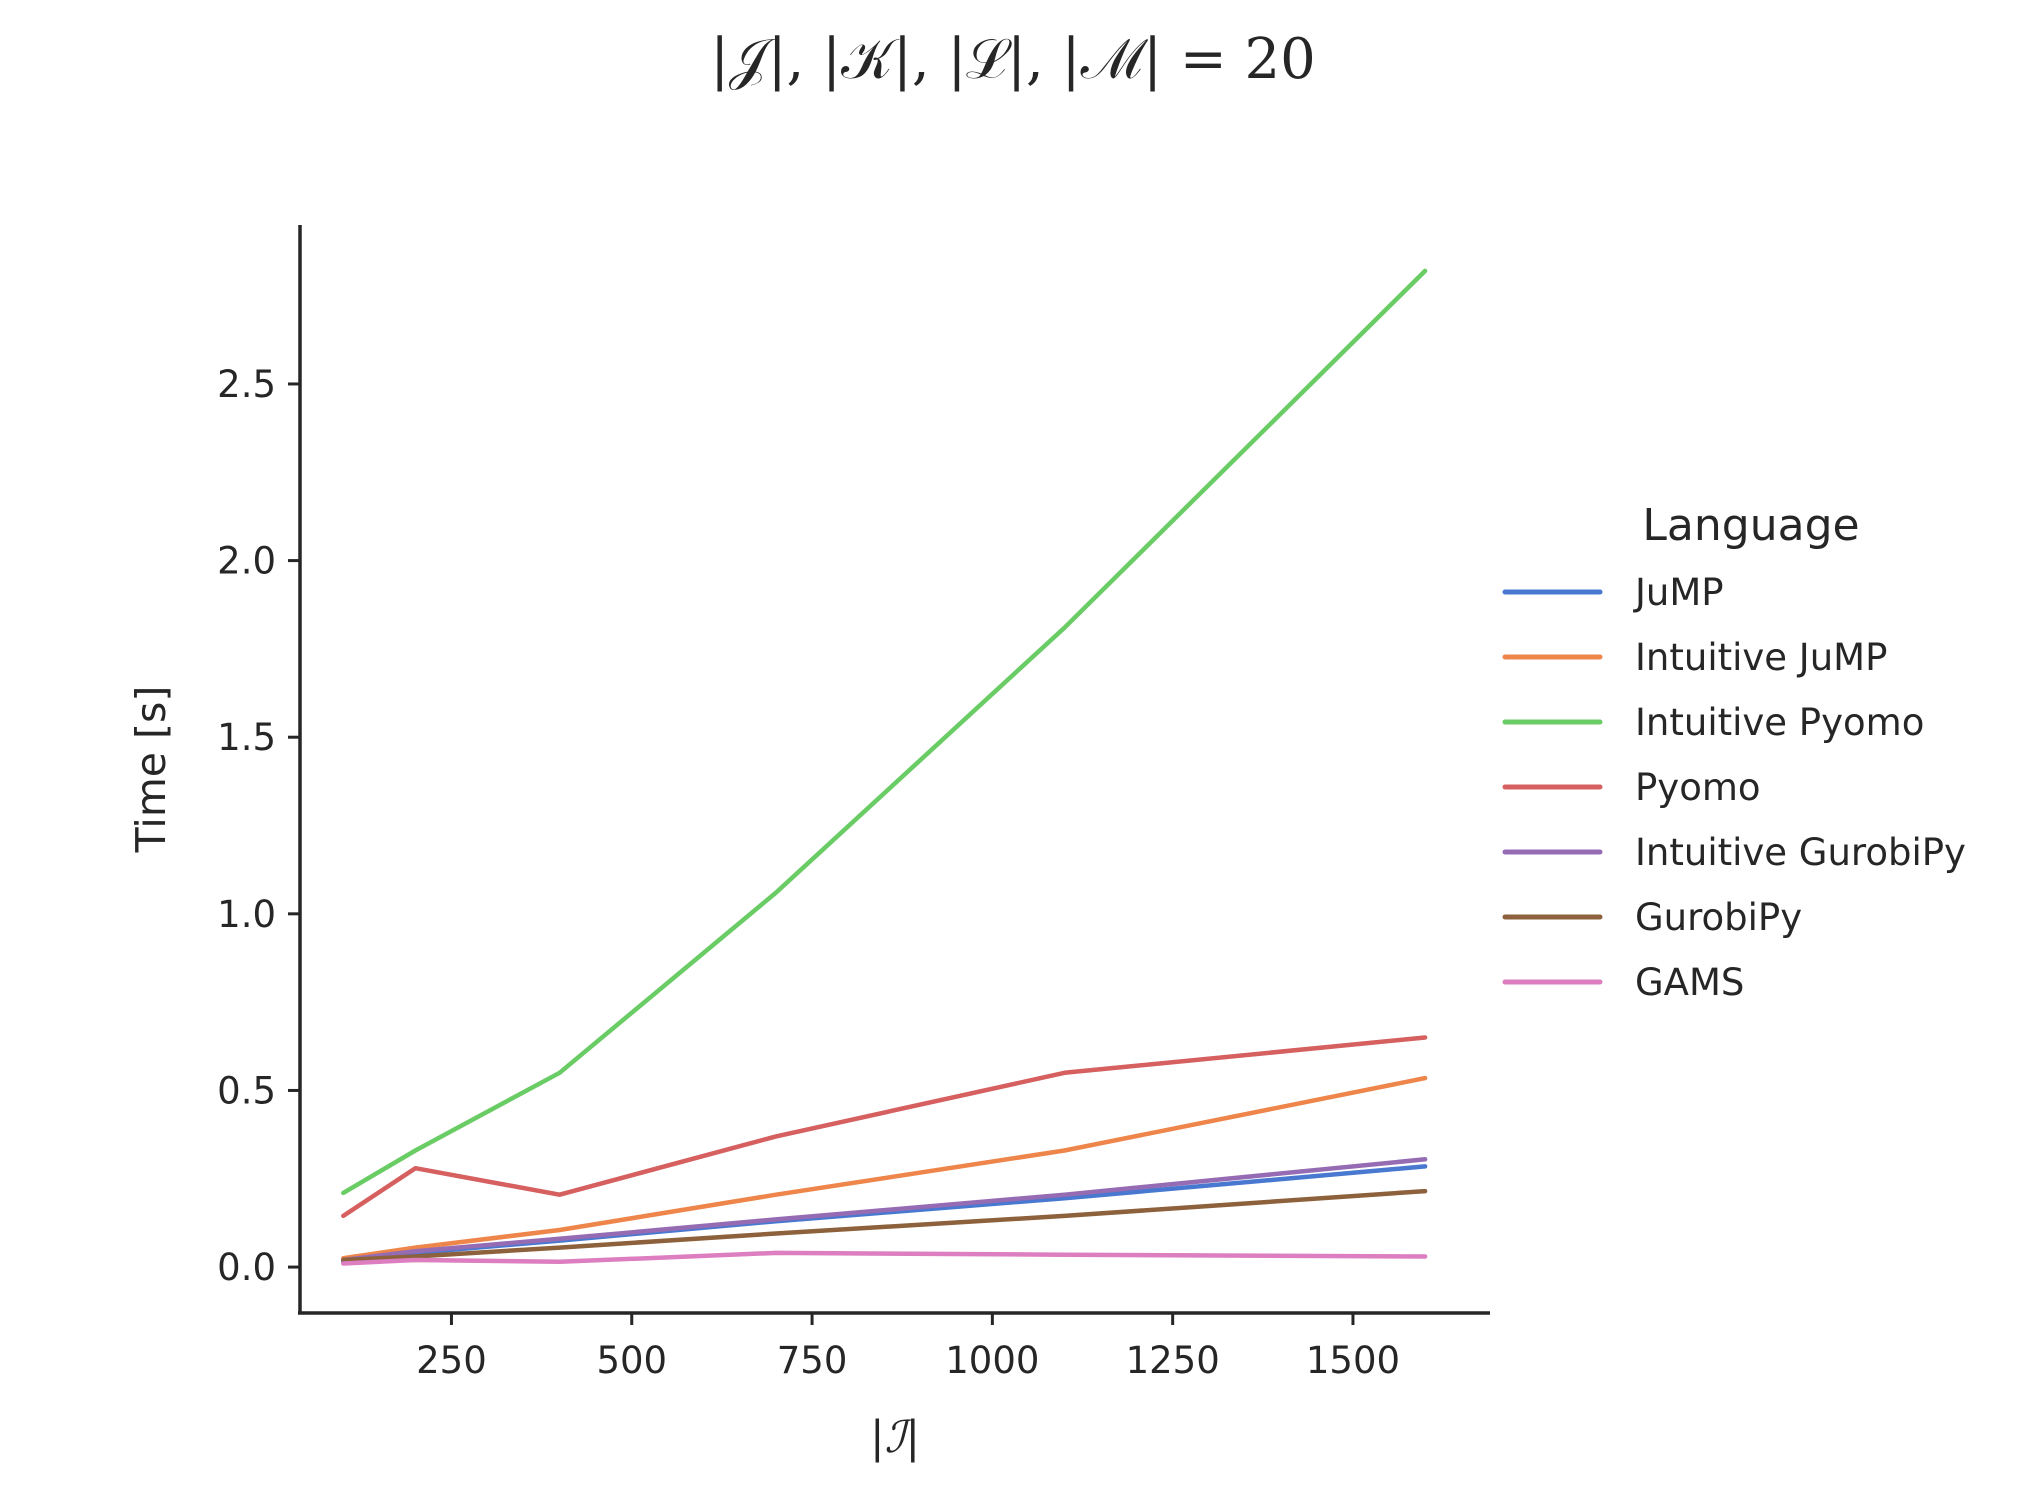 This screenshot has height=1500, width=2026. What do you see at coordinates (908, 1347) in the screenshot?
I see `x-ticks: 250 500 750 1000 1250 1500` at bounding box center [908, 1347].